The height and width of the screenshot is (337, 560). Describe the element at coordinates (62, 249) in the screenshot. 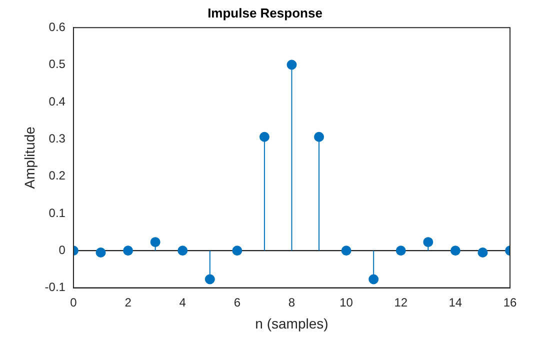

I see `y-tick-label: 0` at that location.